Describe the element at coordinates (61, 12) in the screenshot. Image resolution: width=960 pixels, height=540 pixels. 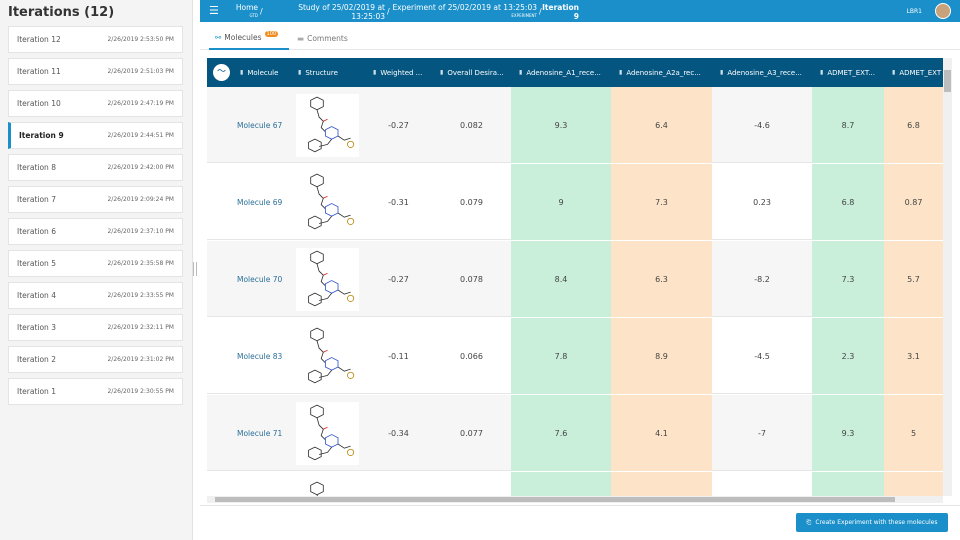
I see `sidebar-title: Iterations (12)` at that location.